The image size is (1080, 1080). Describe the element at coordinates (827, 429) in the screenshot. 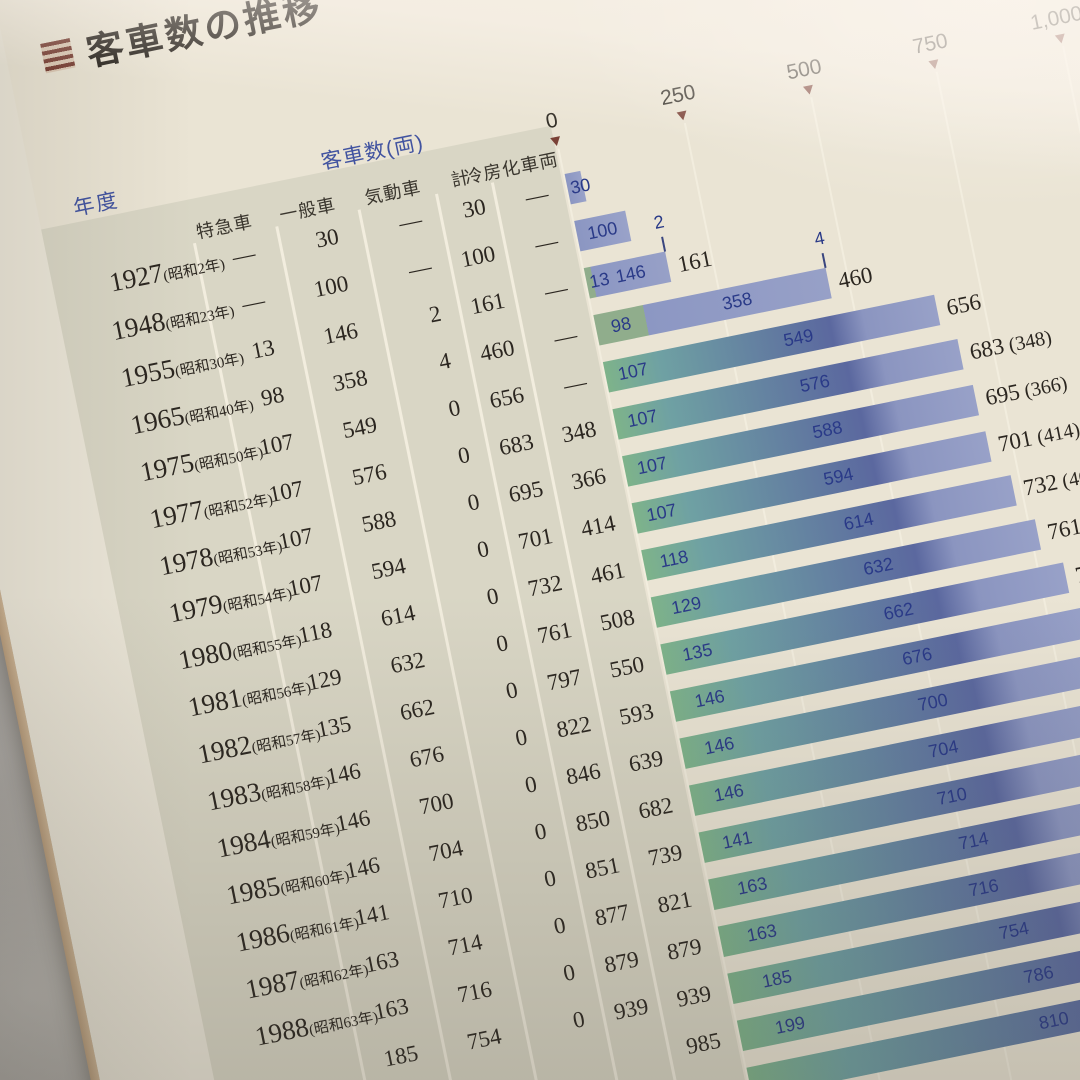

I see `bar-blue-segment-label: 588` at that location.